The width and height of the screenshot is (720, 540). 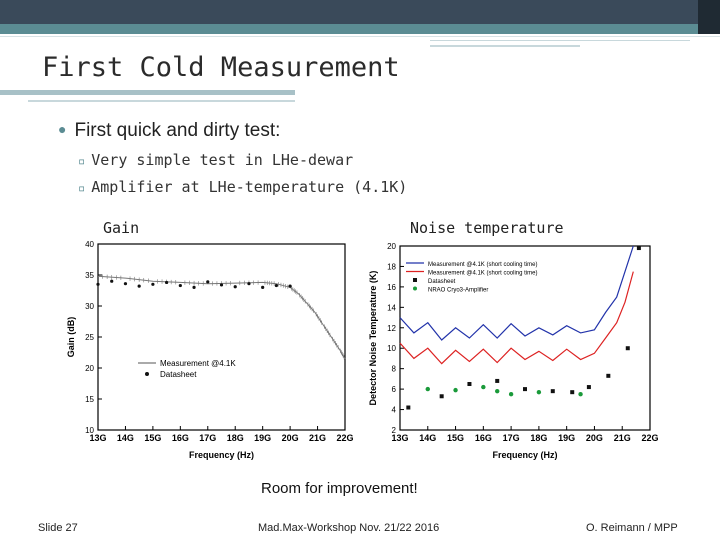 I want to click on gain-label: Gain, so click(x=121, y=228).